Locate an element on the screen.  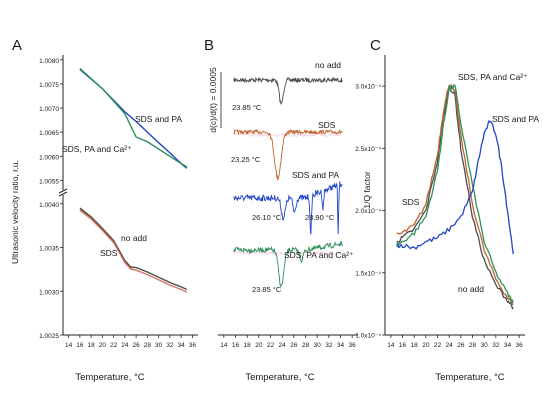
panel-a-x-tick-label: 22 is located at coordinates (114, 345).